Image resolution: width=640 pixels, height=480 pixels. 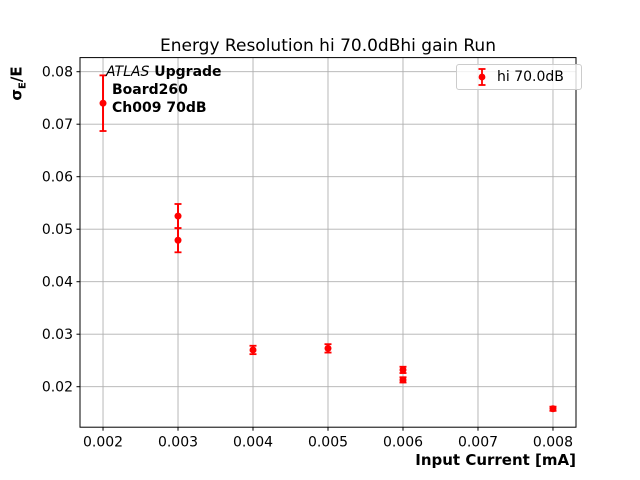 What do you see at coordinates (16, 94) in the screenshot?
I see `y-axis-label-sigma: σ` at bounding box center [16, 94].